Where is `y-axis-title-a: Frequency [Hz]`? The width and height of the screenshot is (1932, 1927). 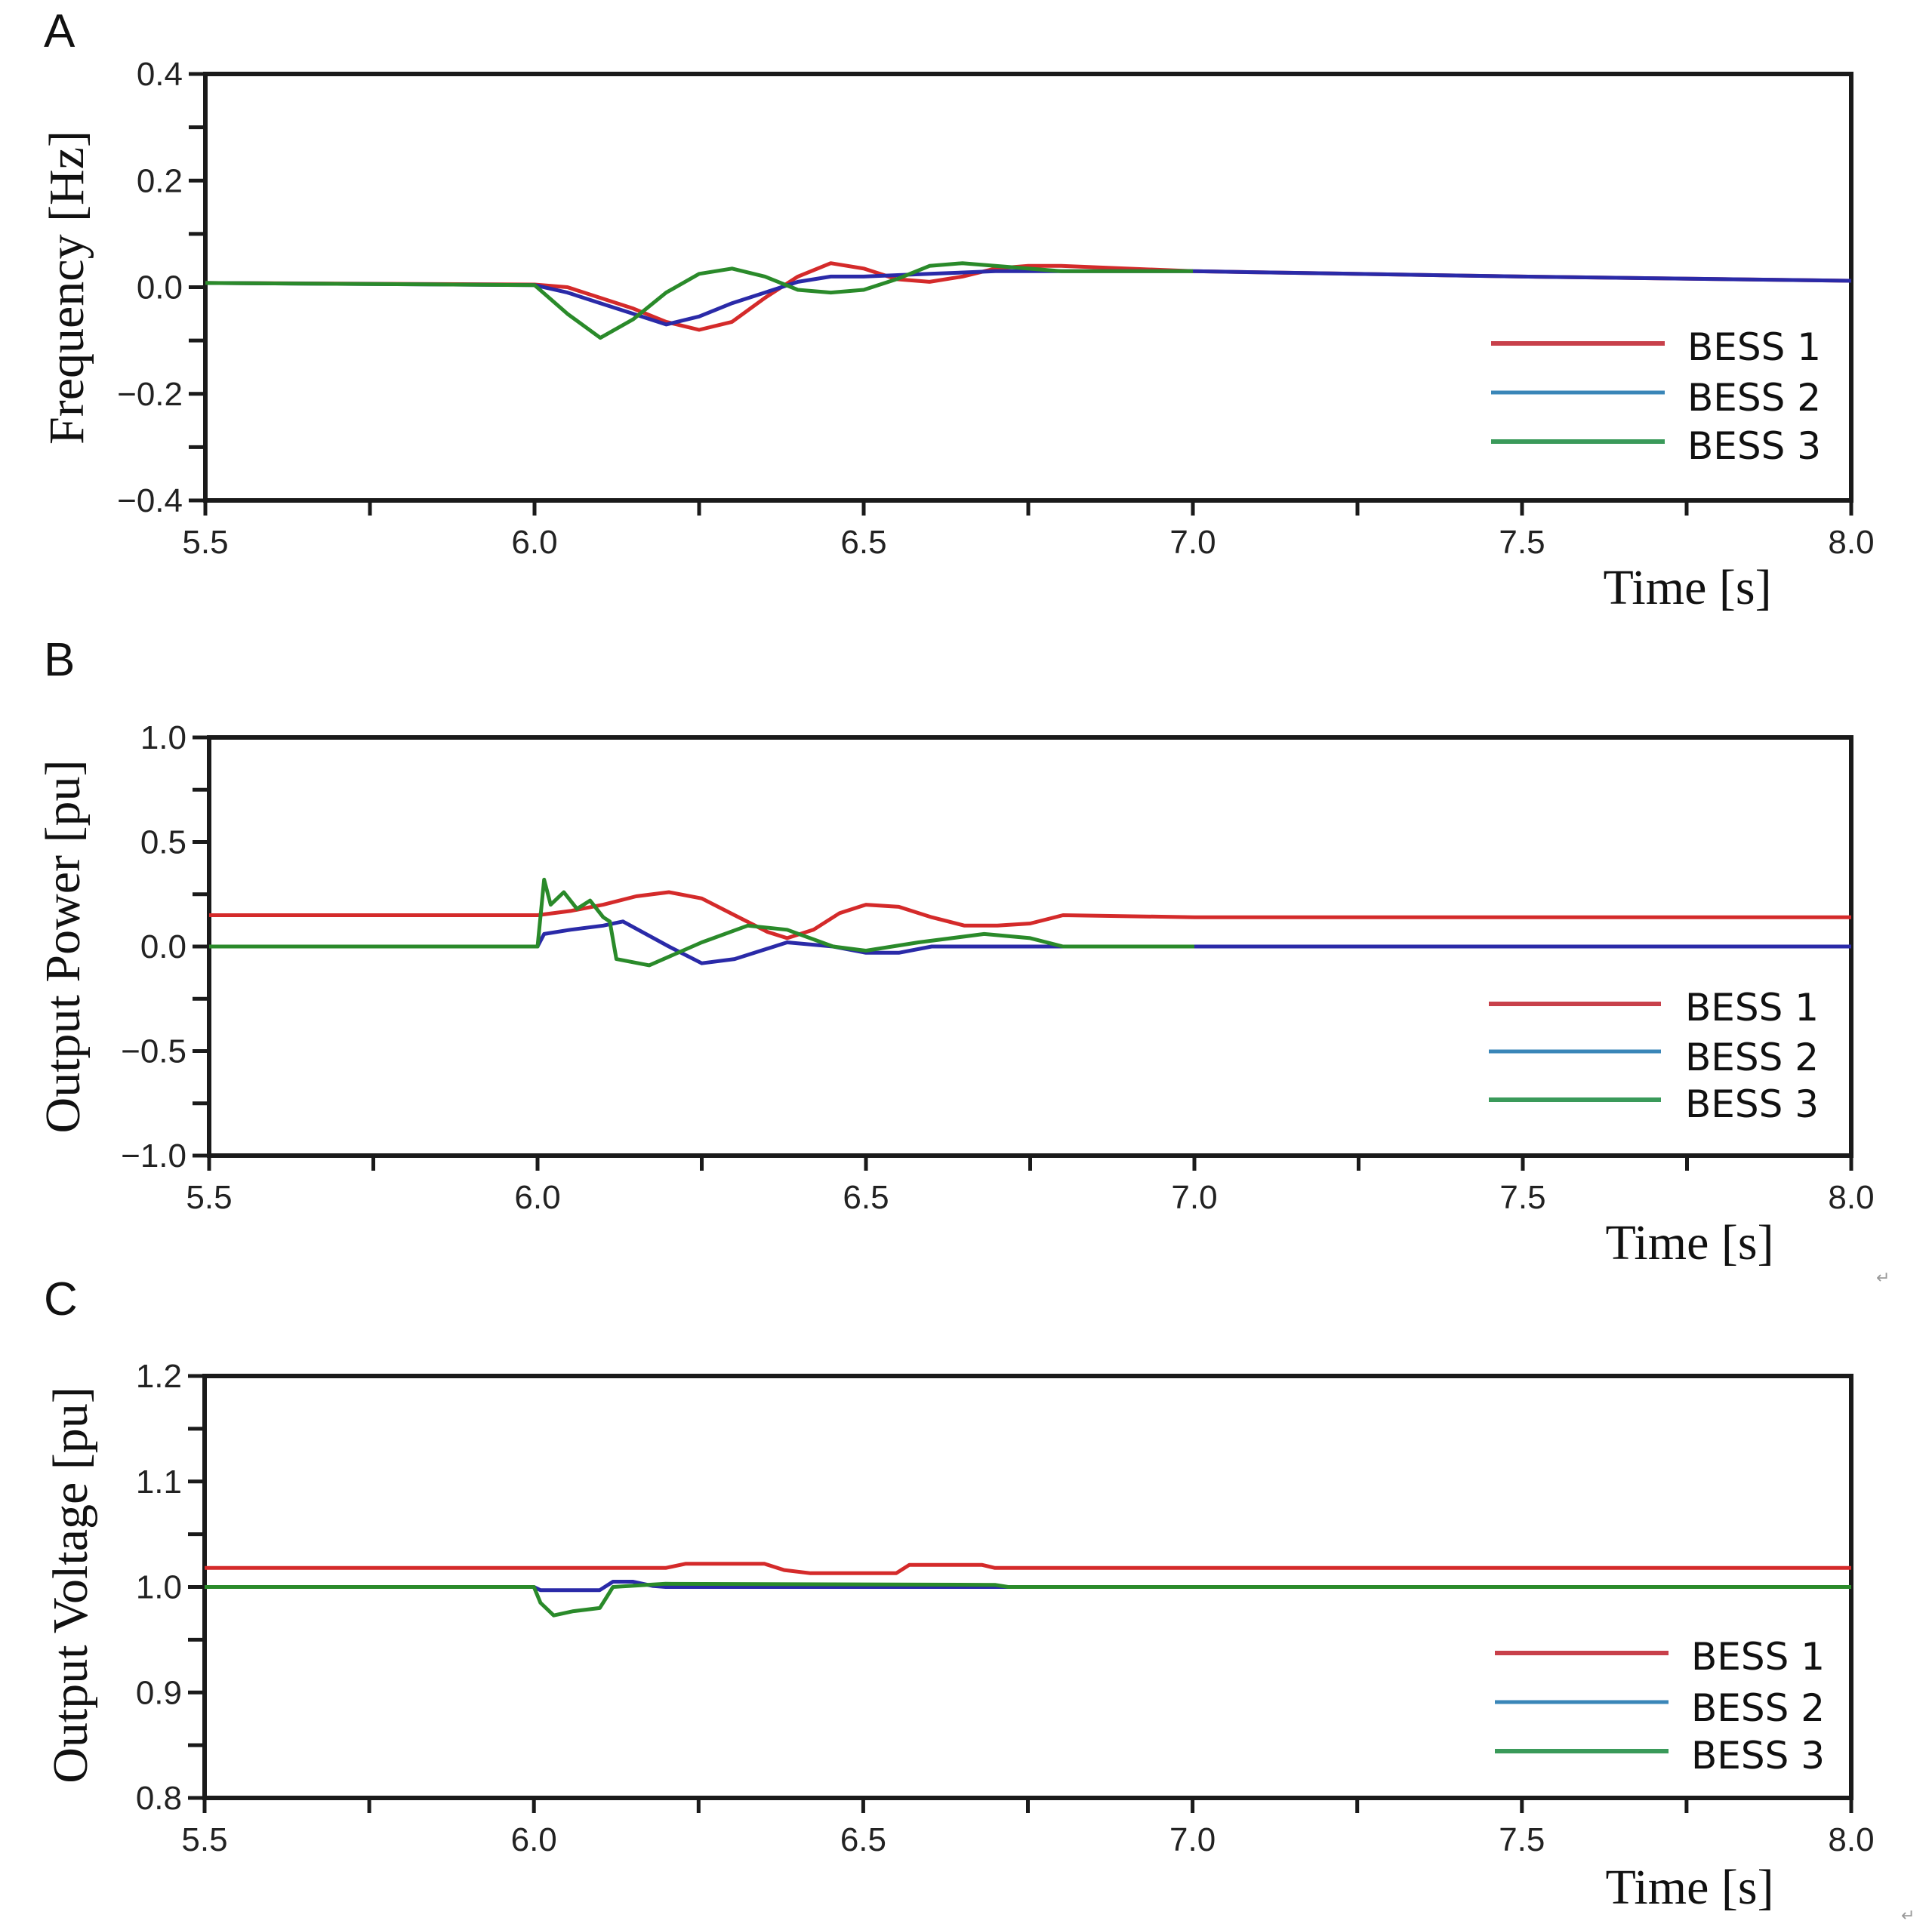
y-axis-title-a: Frequency [Hz] is located at coordinates (66, 288).